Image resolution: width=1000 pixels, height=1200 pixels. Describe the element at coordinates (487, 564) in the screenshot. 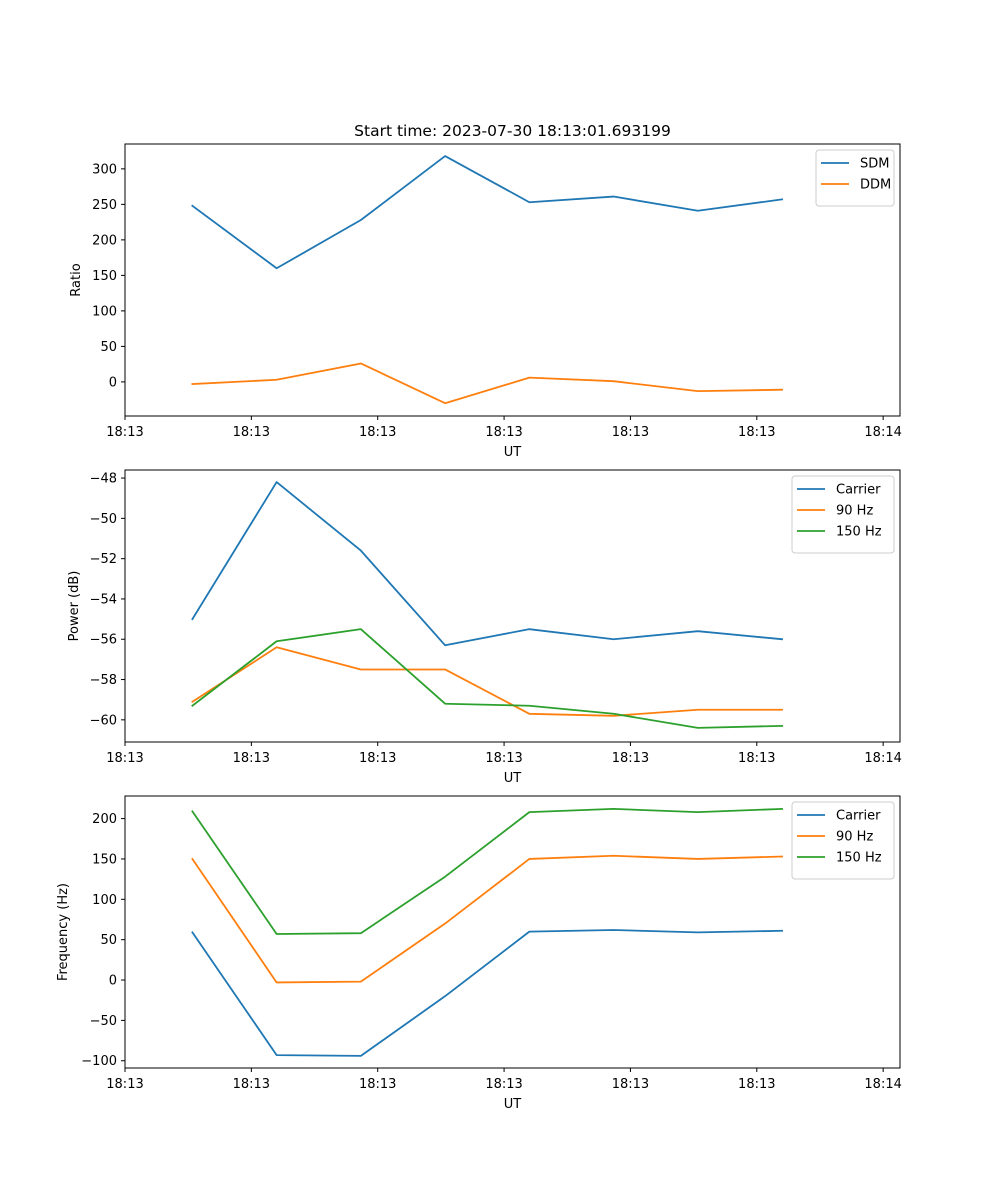

I see `power-series-carrier` at that location.